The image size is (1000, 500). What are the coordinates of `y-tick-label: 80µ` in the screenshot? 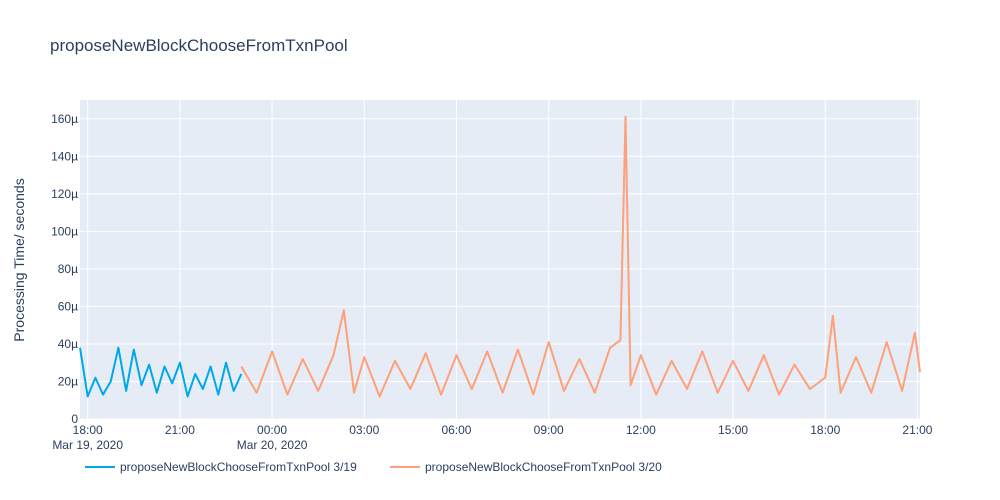 It's located at (68, 269).